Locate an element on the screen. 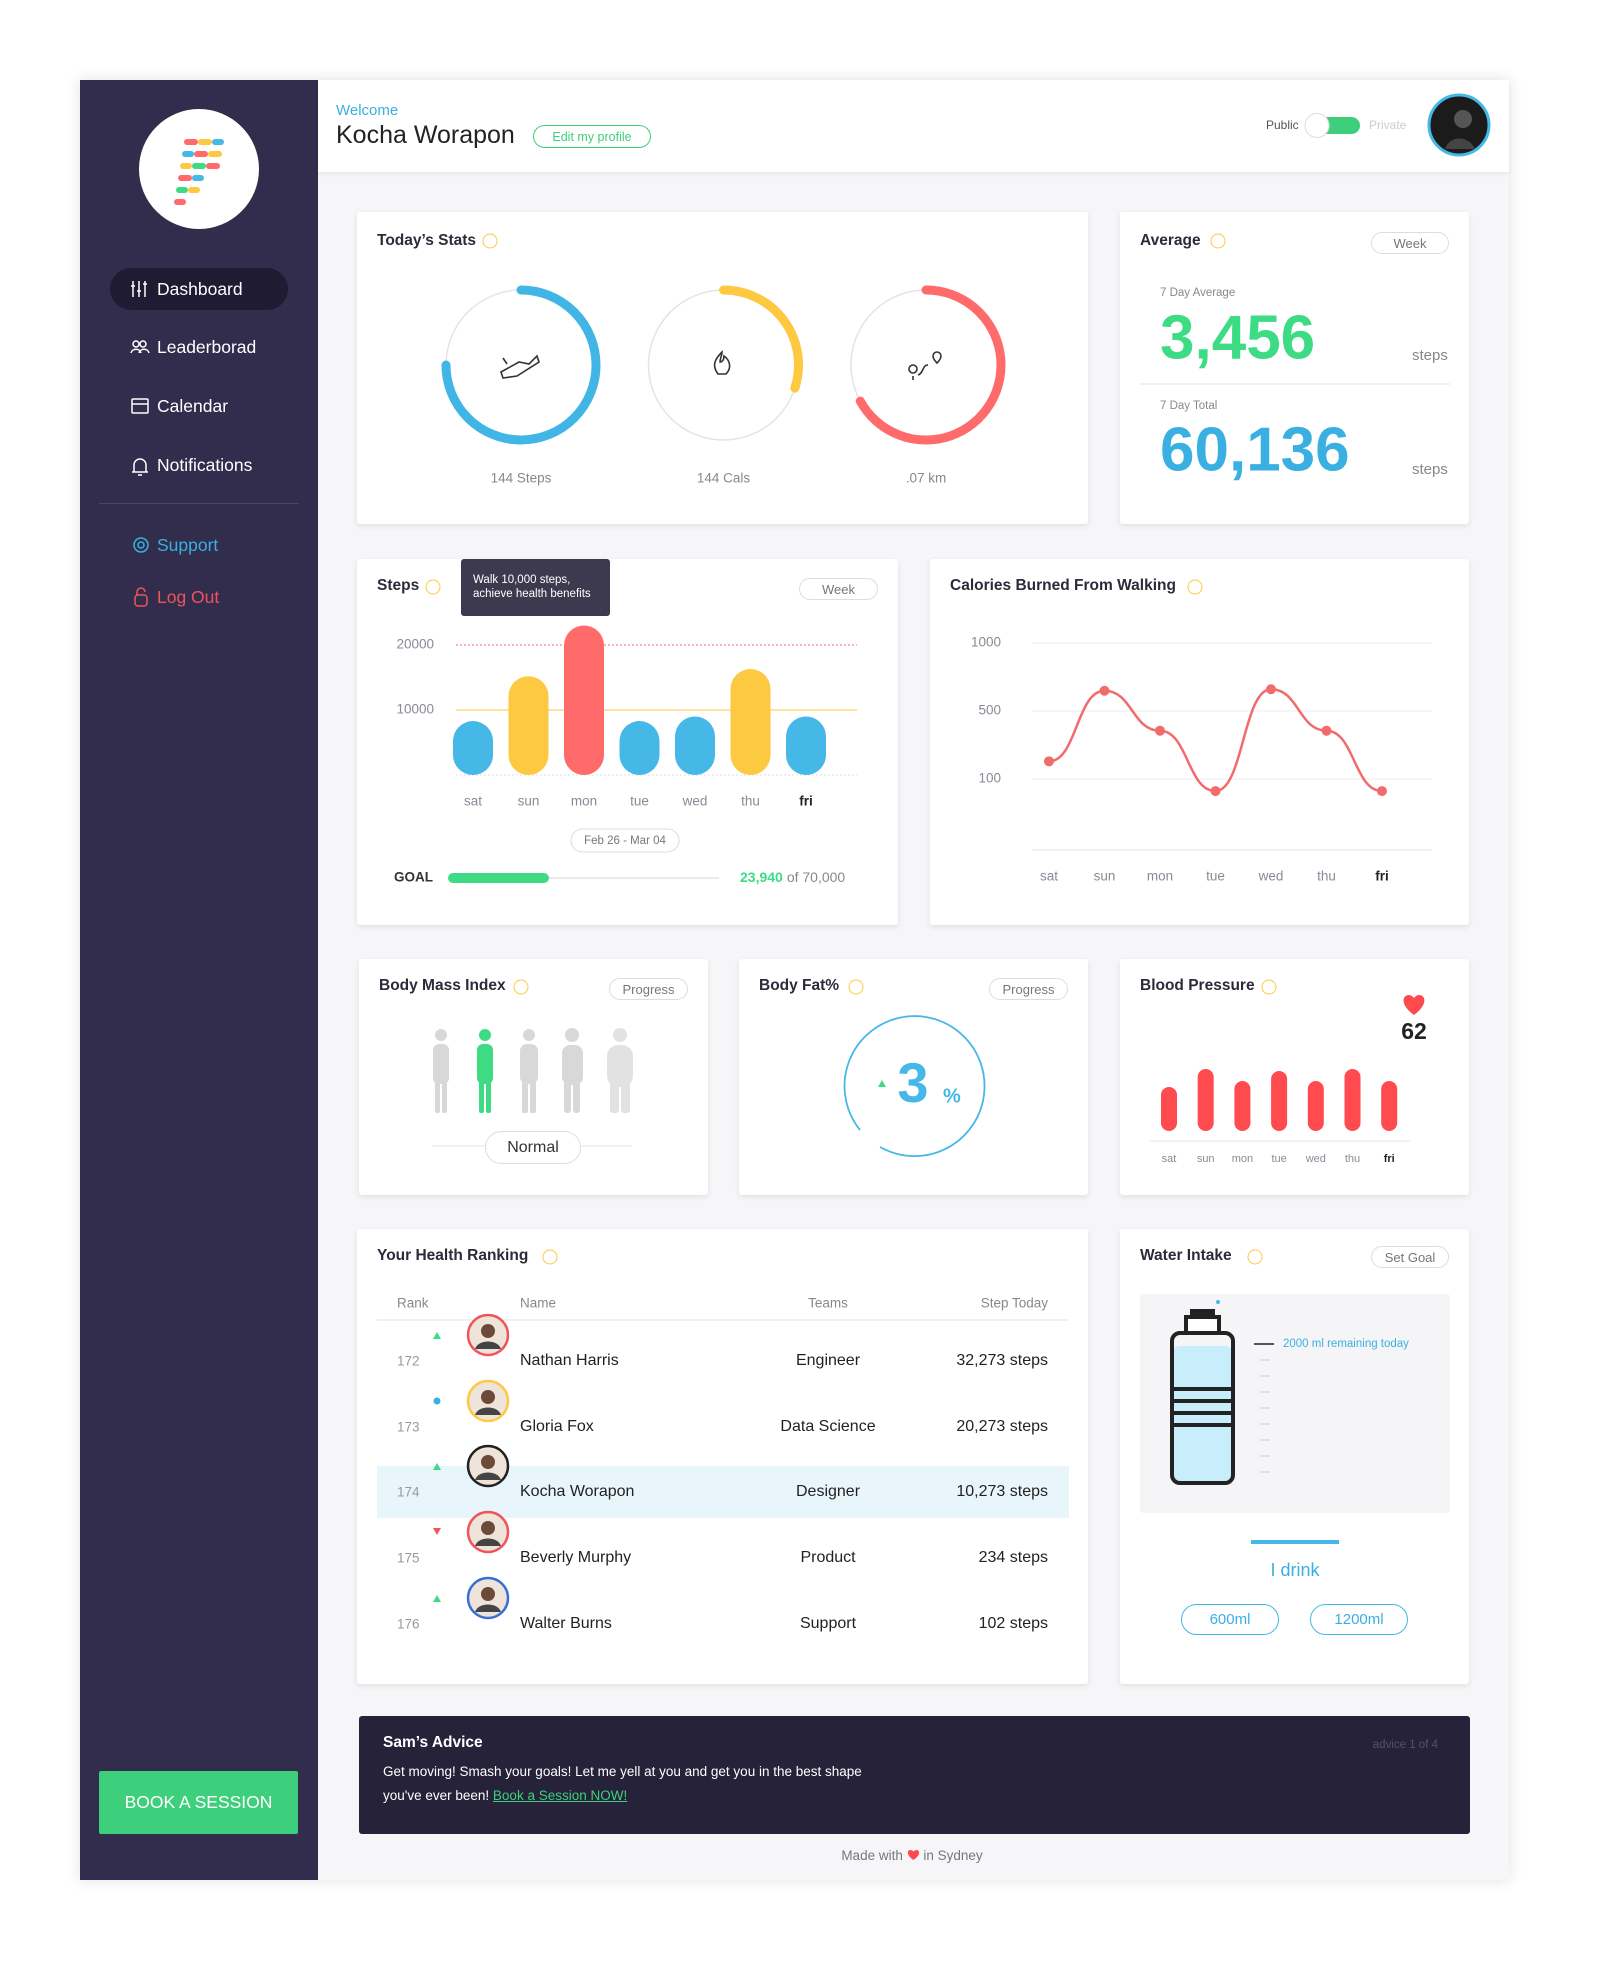 This screenshot has height=1974, width=1600. x-tick-label: sat is located at coordinates (473, 801).